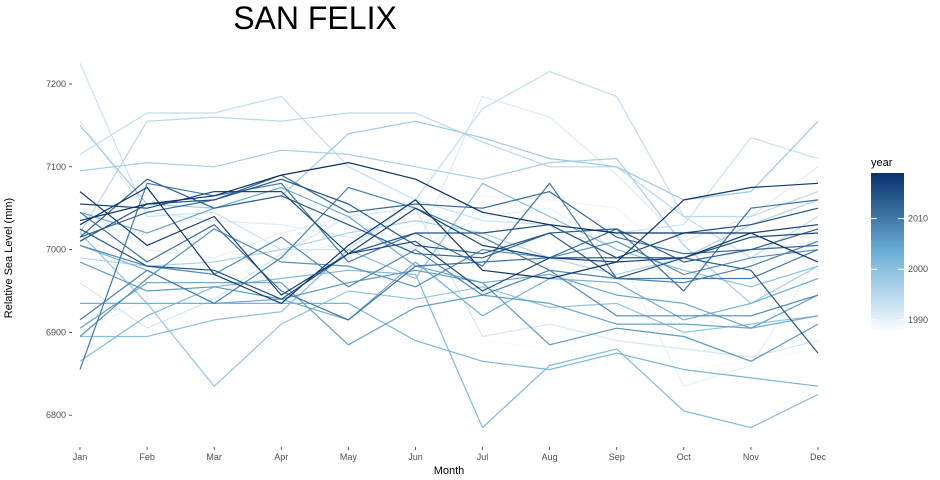 The width and height of the screenshot is (940, 480). I want to click on y-axis: 6800 6900 7000 7100 7200, so click(59, 249).